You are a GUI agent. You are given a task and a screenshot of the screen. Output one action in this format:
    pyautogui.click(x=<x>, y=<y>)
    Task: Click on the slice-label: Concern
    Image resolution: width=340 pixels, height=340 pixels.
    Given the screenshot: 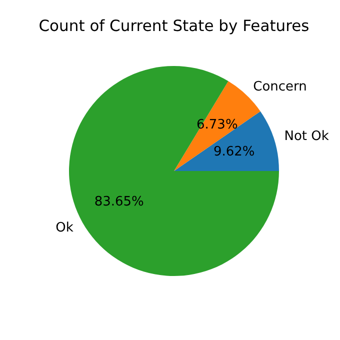 What is the action you would take?
    pyautogui.click(x=280, y=86)
    